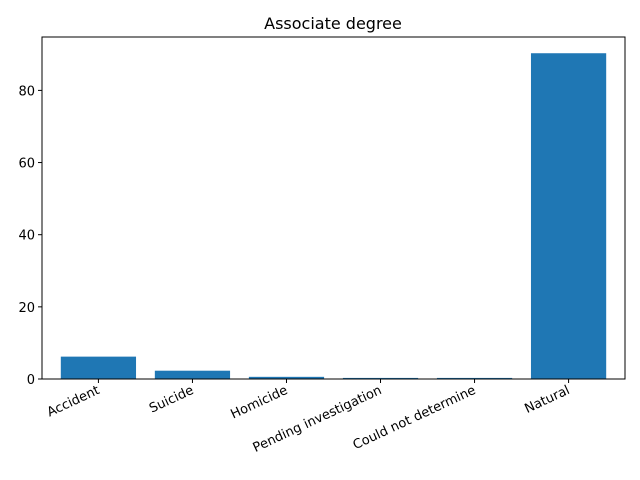 This screenshot has width=640, height=480. I want to click on y-axis: 0 20 40 60 80, so click(30, 236).